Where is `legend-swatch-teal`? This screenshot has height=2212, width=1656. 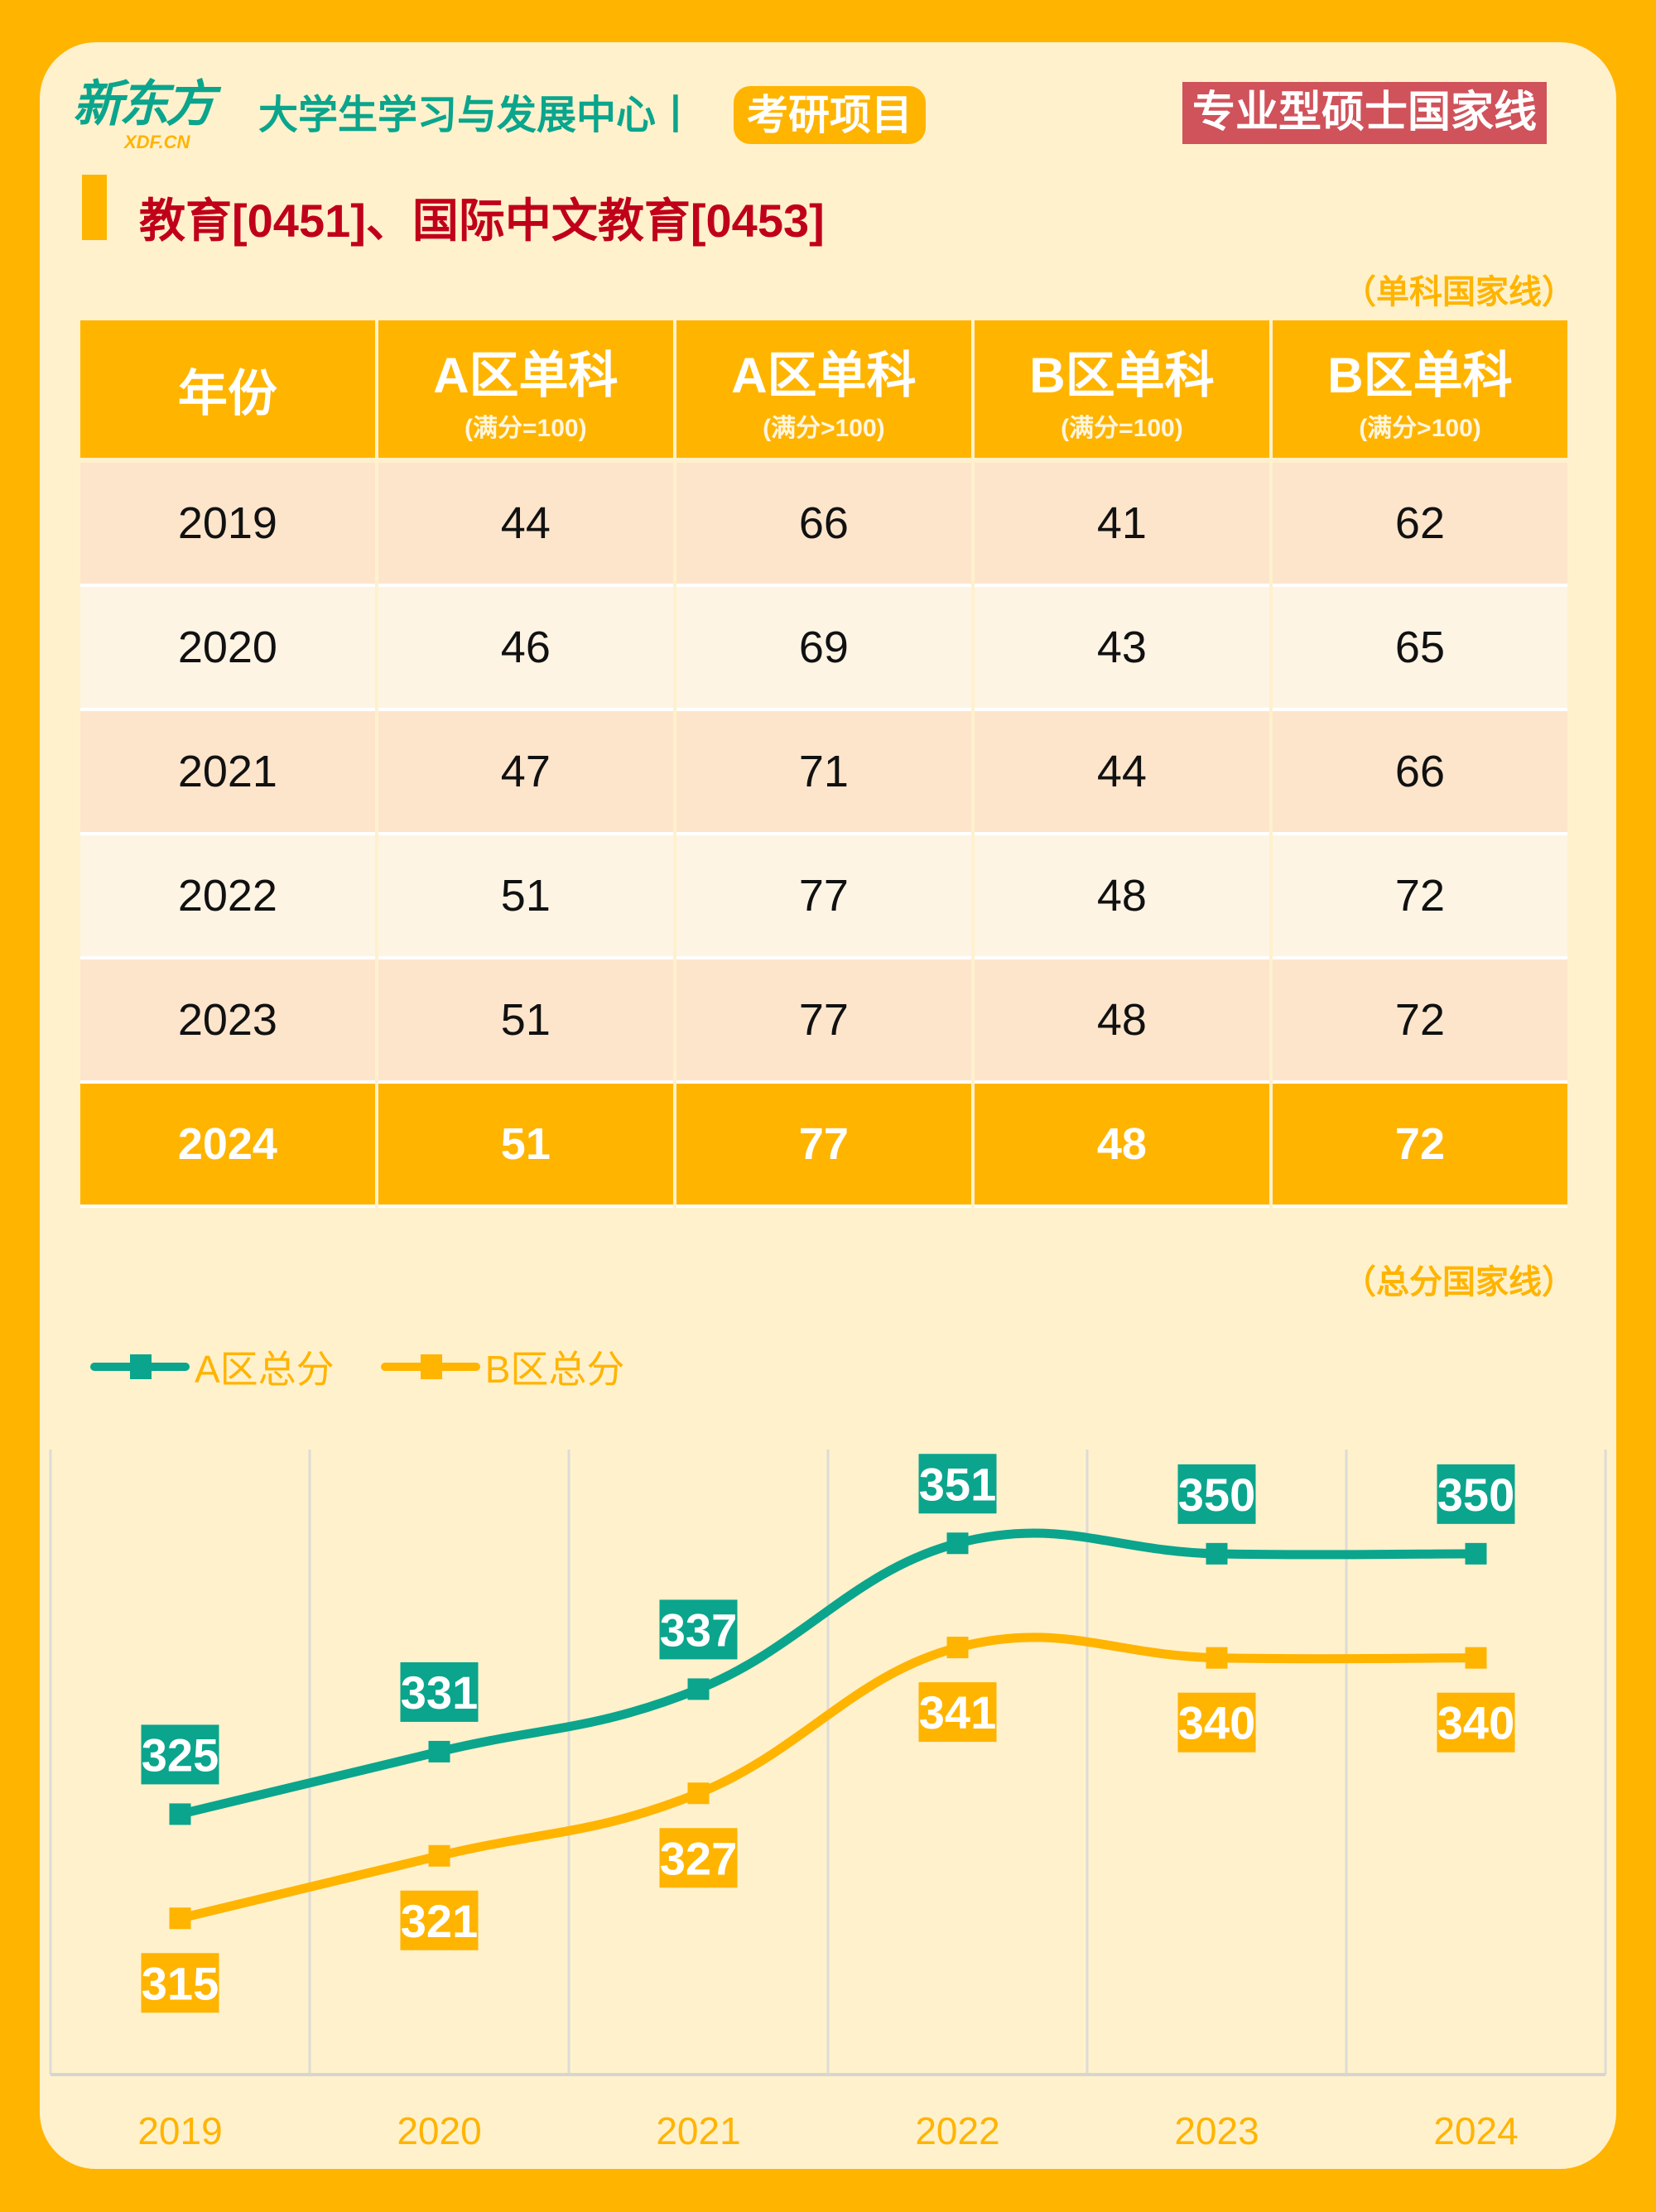 legend-swatch-teal is located at coordinates (140, 1366).